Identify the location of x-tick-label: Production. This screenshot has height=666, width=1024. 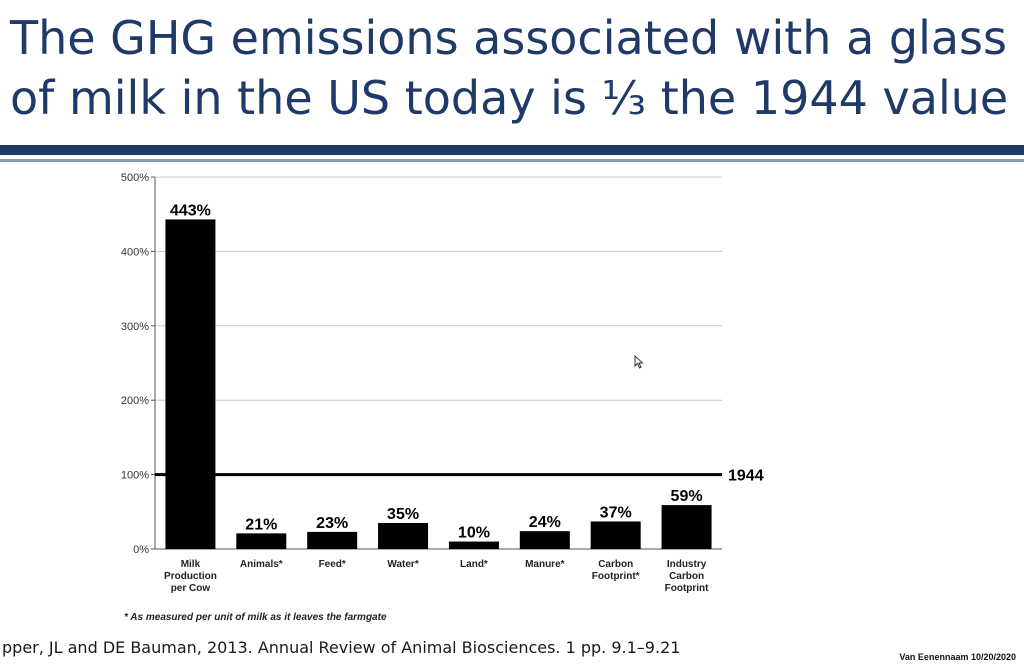
(190, 576).